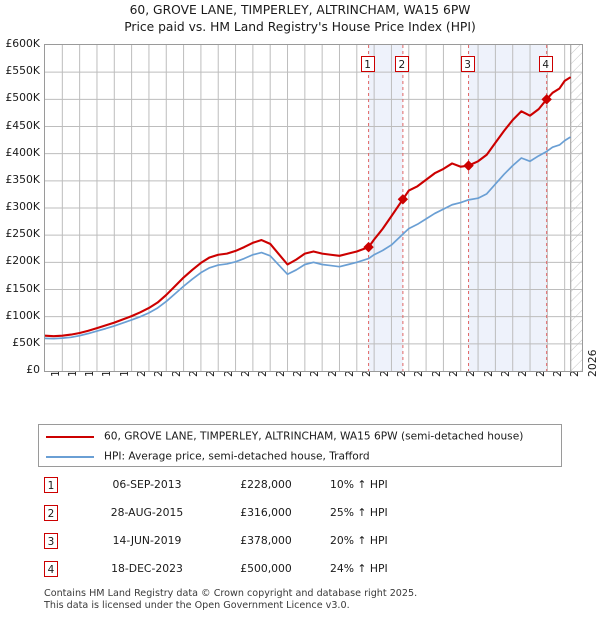 The width and height of the screenshot is (600, 620). What do you see at coordinates (22, 98) in the screenshot?
I see `y-axis-tick: £500K` at bounding box center [22, 98].